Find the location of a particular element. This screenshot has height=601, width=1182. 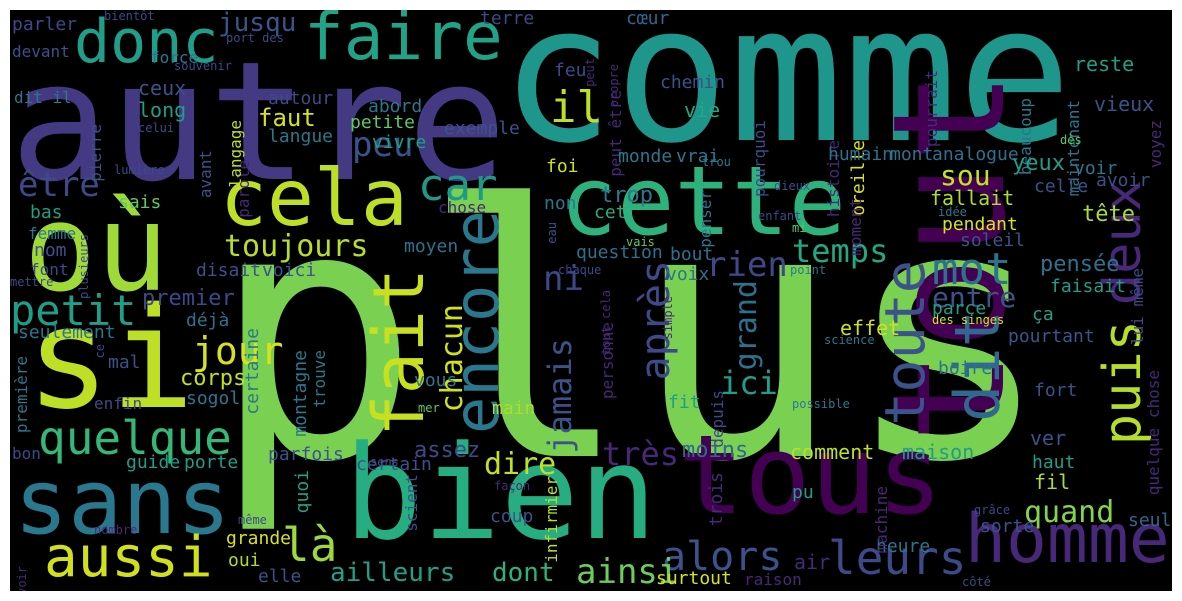

word-cette: cette is located at coordinates (703, 202).